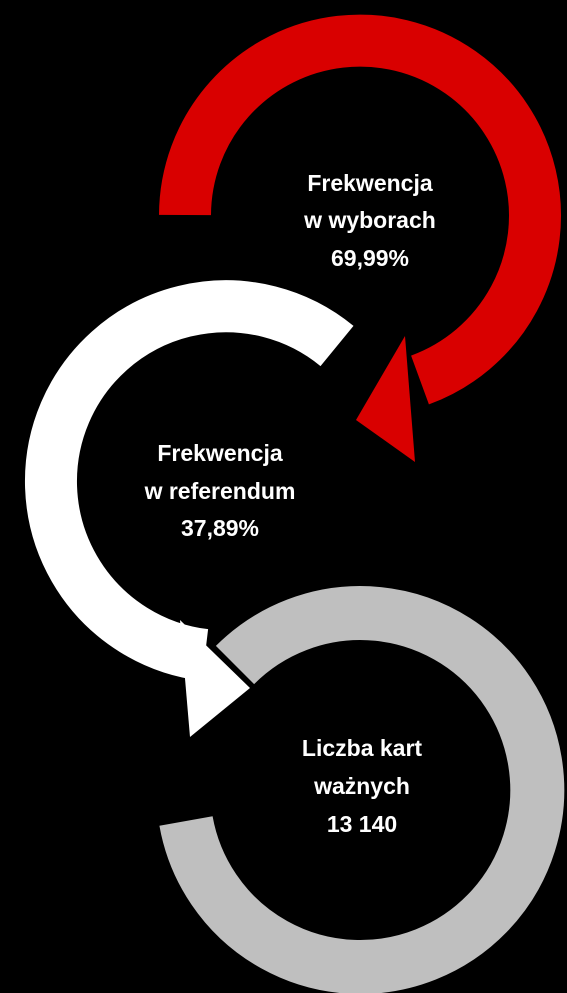  What do you see at coordinates (215, 678) in the screenshot?
I see `white-arrowhead` at bounding box center [215, 678].